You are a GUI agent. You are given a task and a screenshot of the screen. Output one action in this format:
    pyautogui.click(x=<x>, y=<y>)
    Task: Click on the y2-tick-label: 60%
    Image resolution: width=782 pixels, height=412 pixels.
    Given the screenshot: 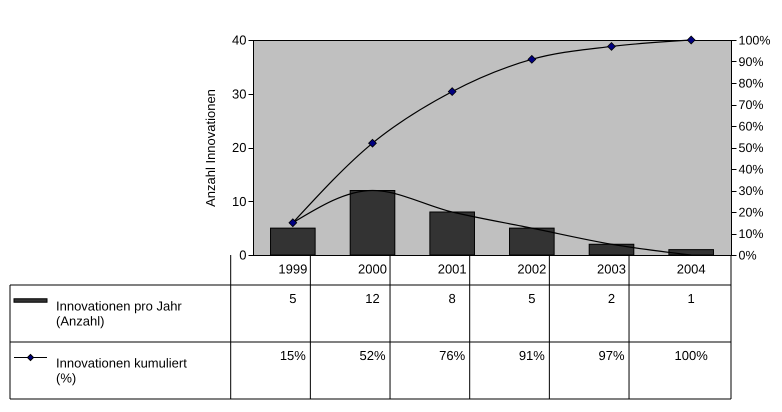 What is the action you would take?
    pyautogui.click(x=751, y=127)
    